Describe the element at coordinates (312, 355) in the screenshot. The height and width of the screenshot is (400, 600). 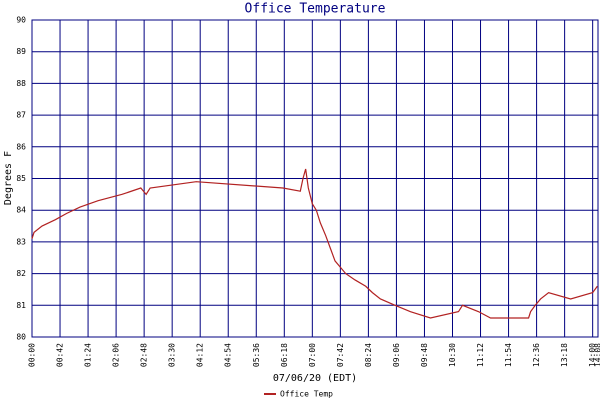
I see `x-tick-label: 07:00` at that location.